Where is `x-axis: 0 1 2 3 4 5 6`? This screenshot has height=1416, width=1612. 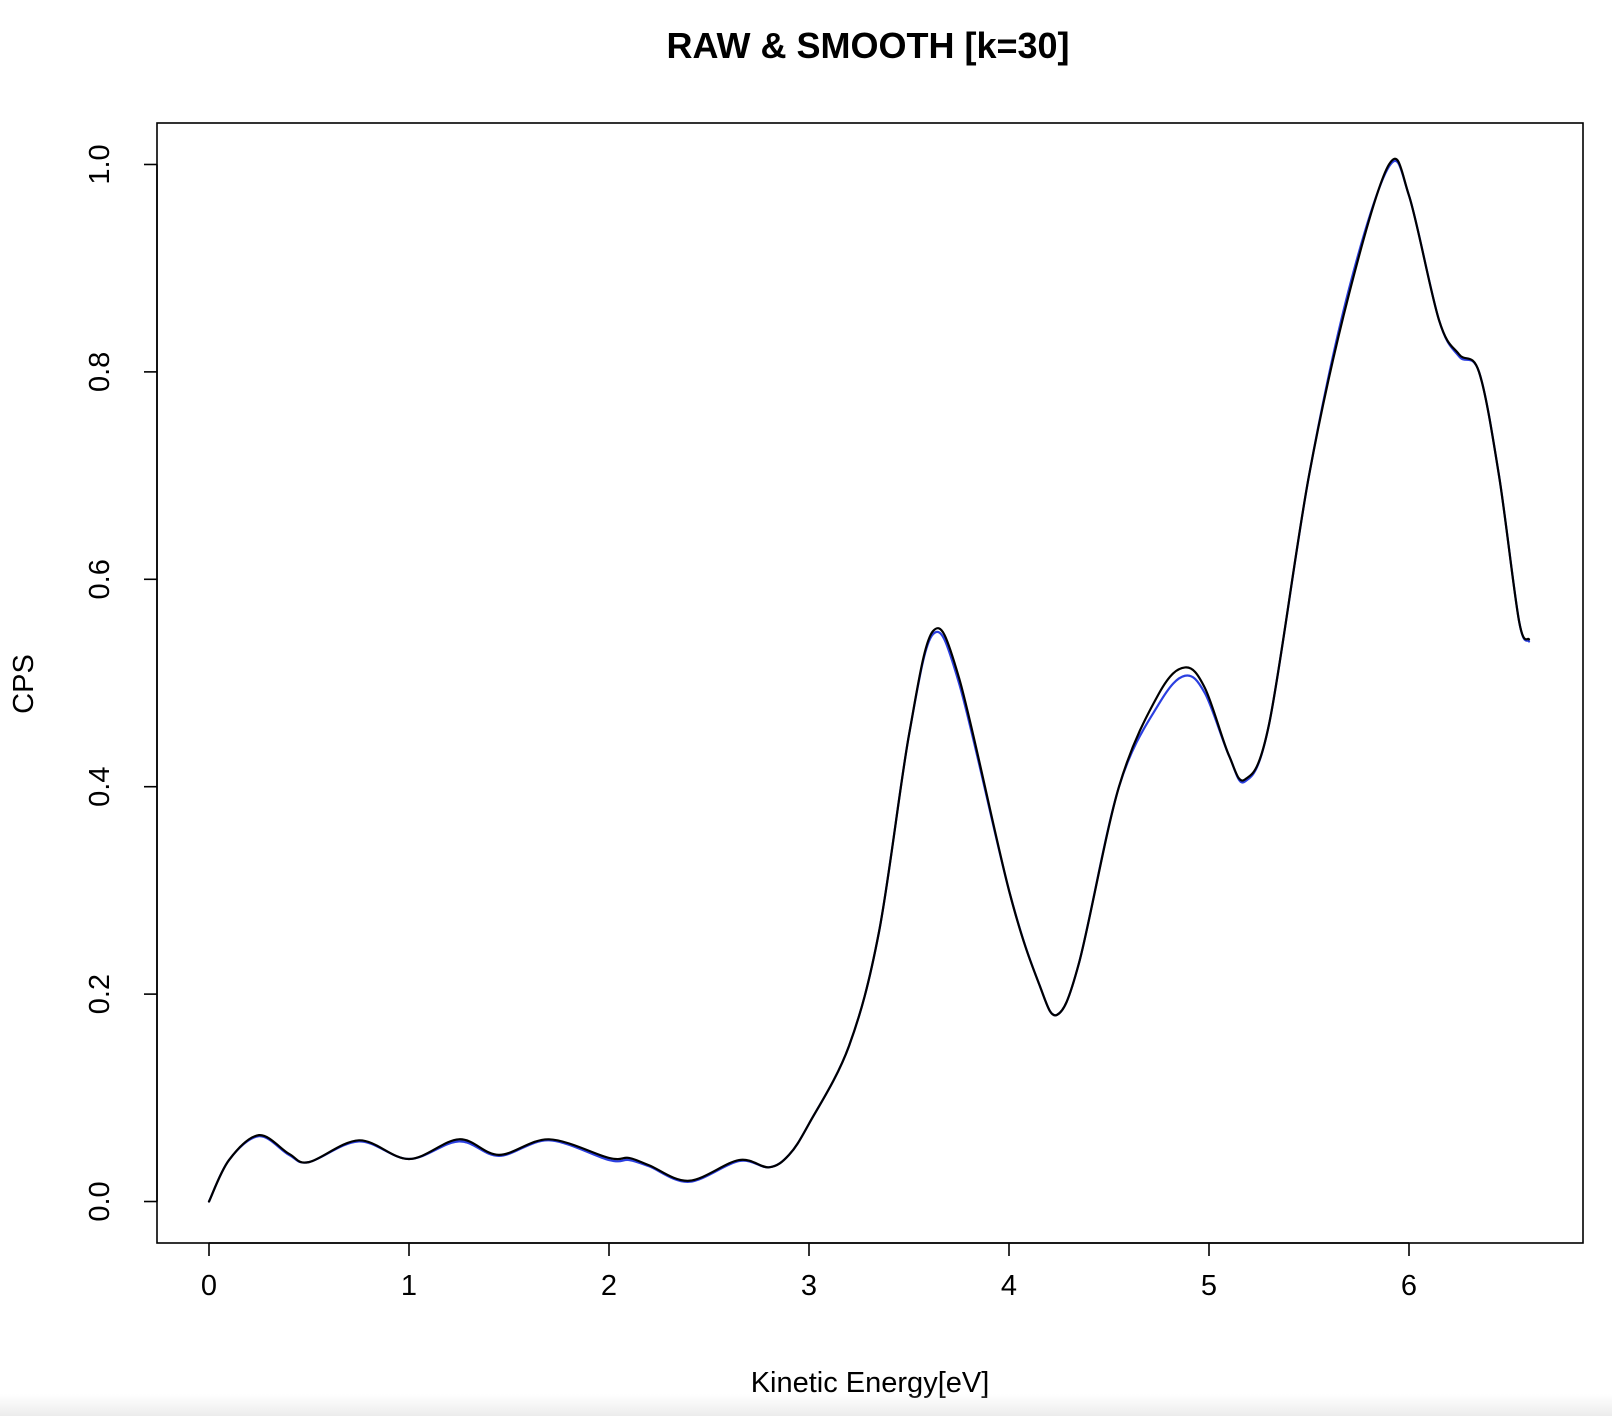
x-axis: 0 1 2 3 4 5 6 is located at coordinates (809, 1272).